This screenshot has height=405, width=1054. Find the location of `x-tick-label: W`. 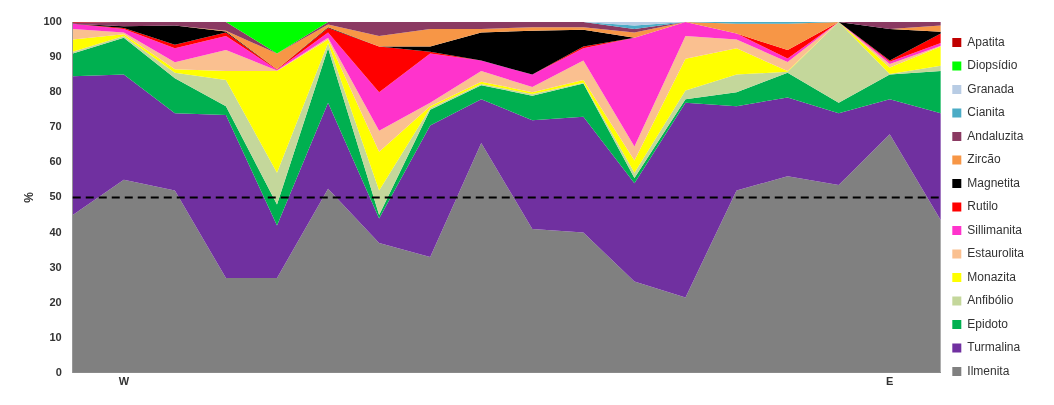

x-tick-label: W is located at coordinates (124, 381).